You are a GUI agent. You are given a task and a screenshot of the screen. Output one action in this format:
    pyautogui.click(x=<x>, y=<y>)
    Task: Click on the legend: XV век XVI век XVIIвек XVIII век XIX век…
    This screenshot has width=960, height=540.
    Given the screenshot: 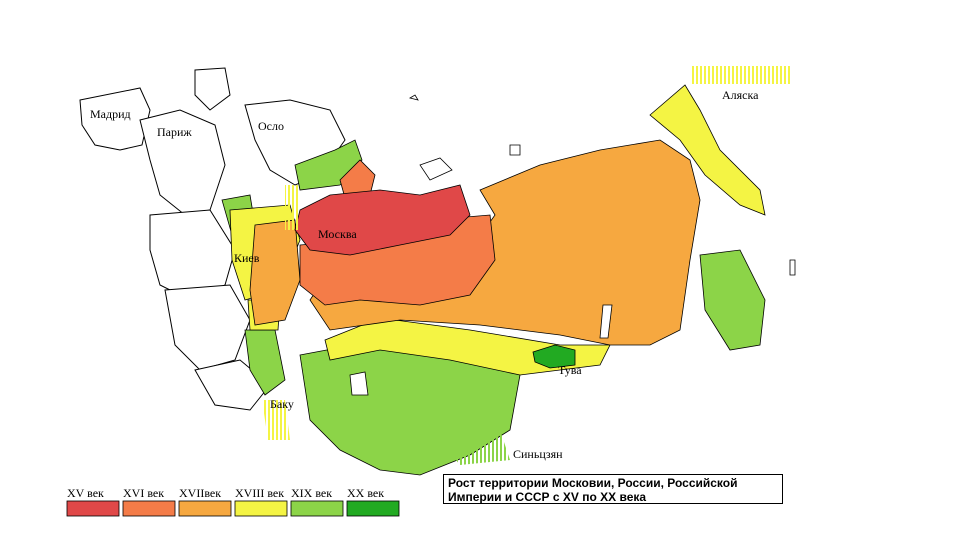 What is the action you would take?
    pyautogui.click(x=233, y=501)
    